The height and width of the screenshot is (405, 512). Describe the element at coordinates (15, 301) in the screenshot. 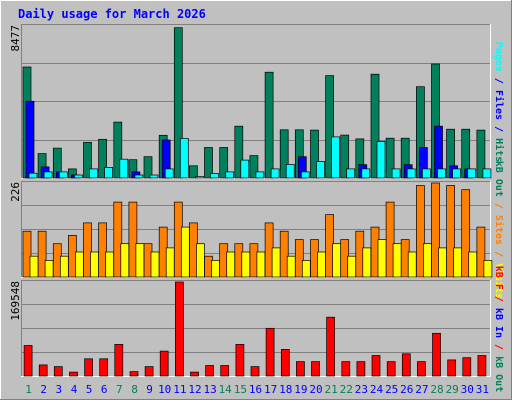

I see `panel-max-label: 169548` at that location.